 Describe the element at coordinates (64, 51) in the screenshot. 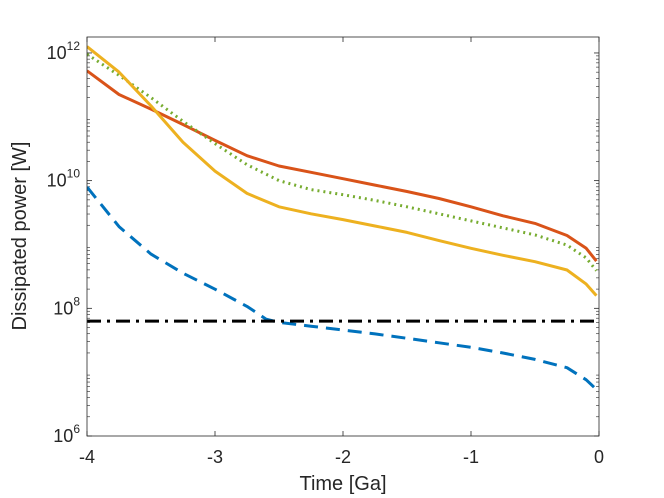

I see `y-tick-label: 10¹²` at that location.